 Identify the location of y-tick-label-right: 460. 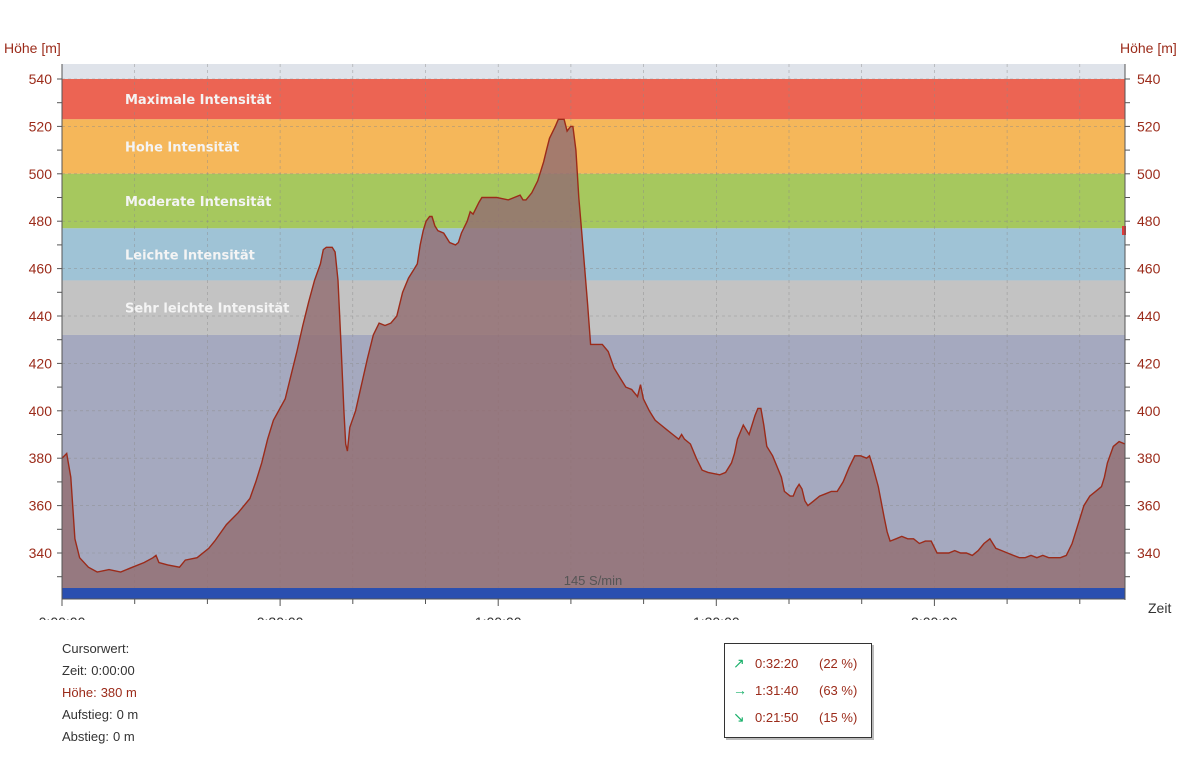
(1149, 269).